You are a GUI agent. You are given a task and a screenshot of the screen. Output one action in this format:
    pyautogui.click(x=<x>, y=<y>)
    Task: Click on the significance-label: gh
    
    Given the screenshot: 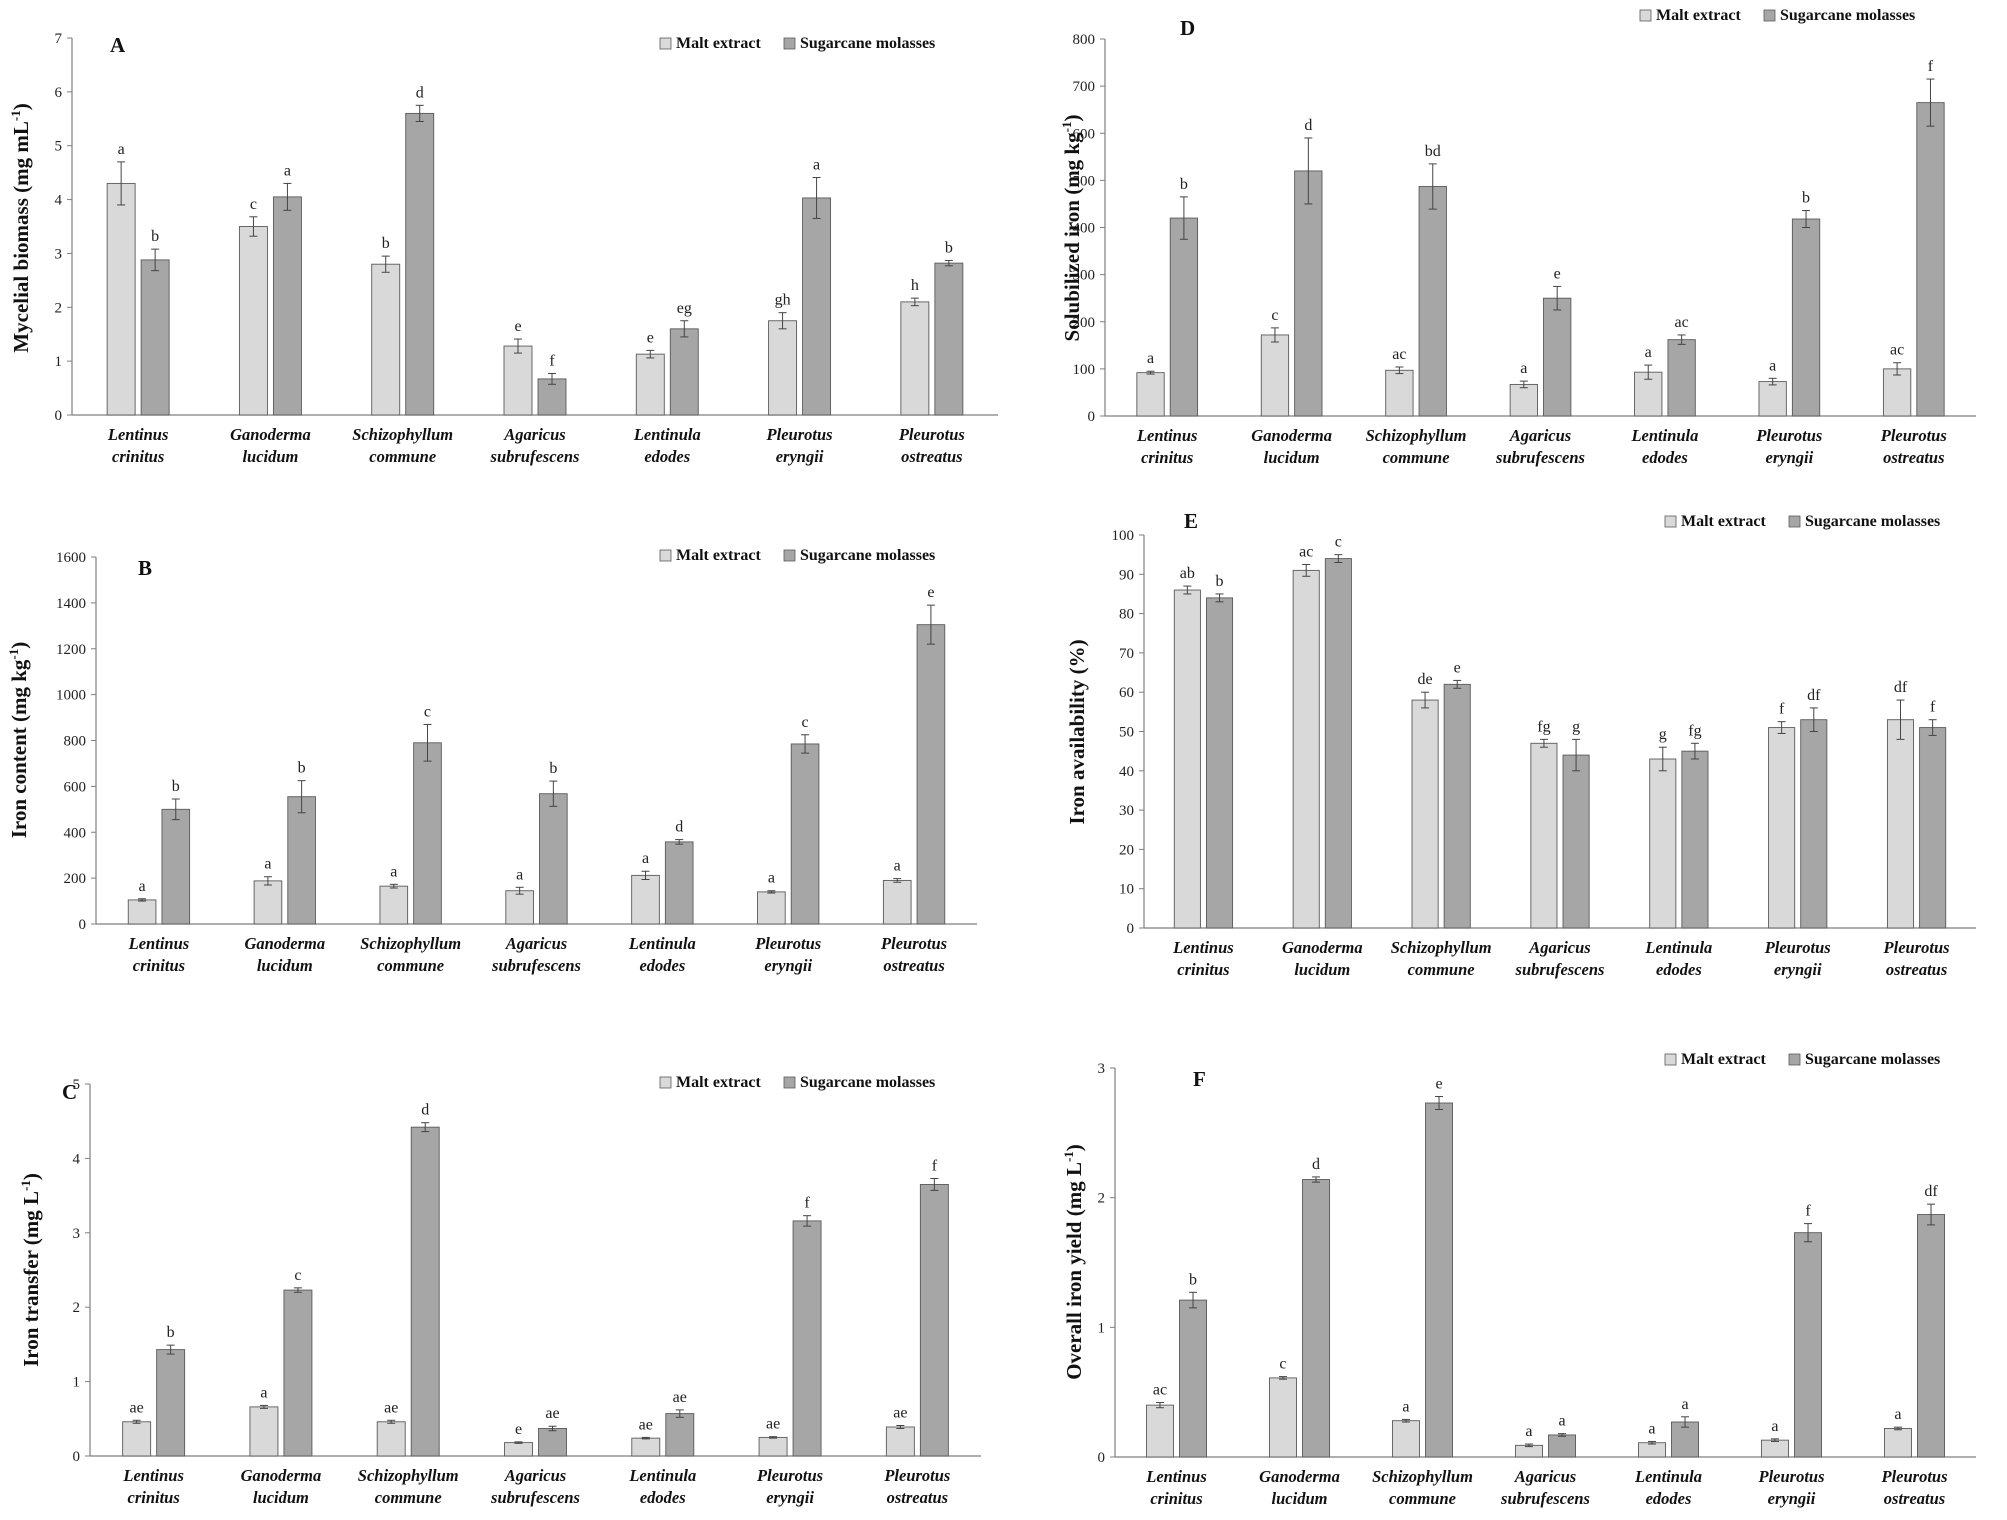 What is the action you would take?
    pyautogui.click(x=783, y=300)
    